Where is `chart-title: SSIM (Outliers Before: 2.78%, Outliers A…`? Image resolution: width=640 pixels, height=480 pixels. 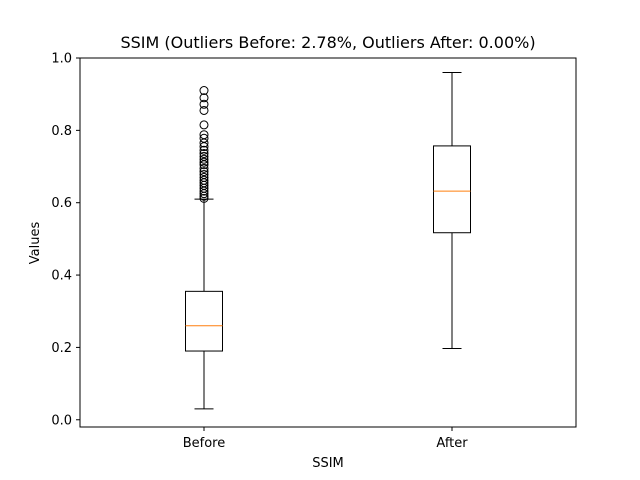
chart-title: SSIM (Outliers Before: 2.78%, Outliers A… is located at coordinates (327, 42).